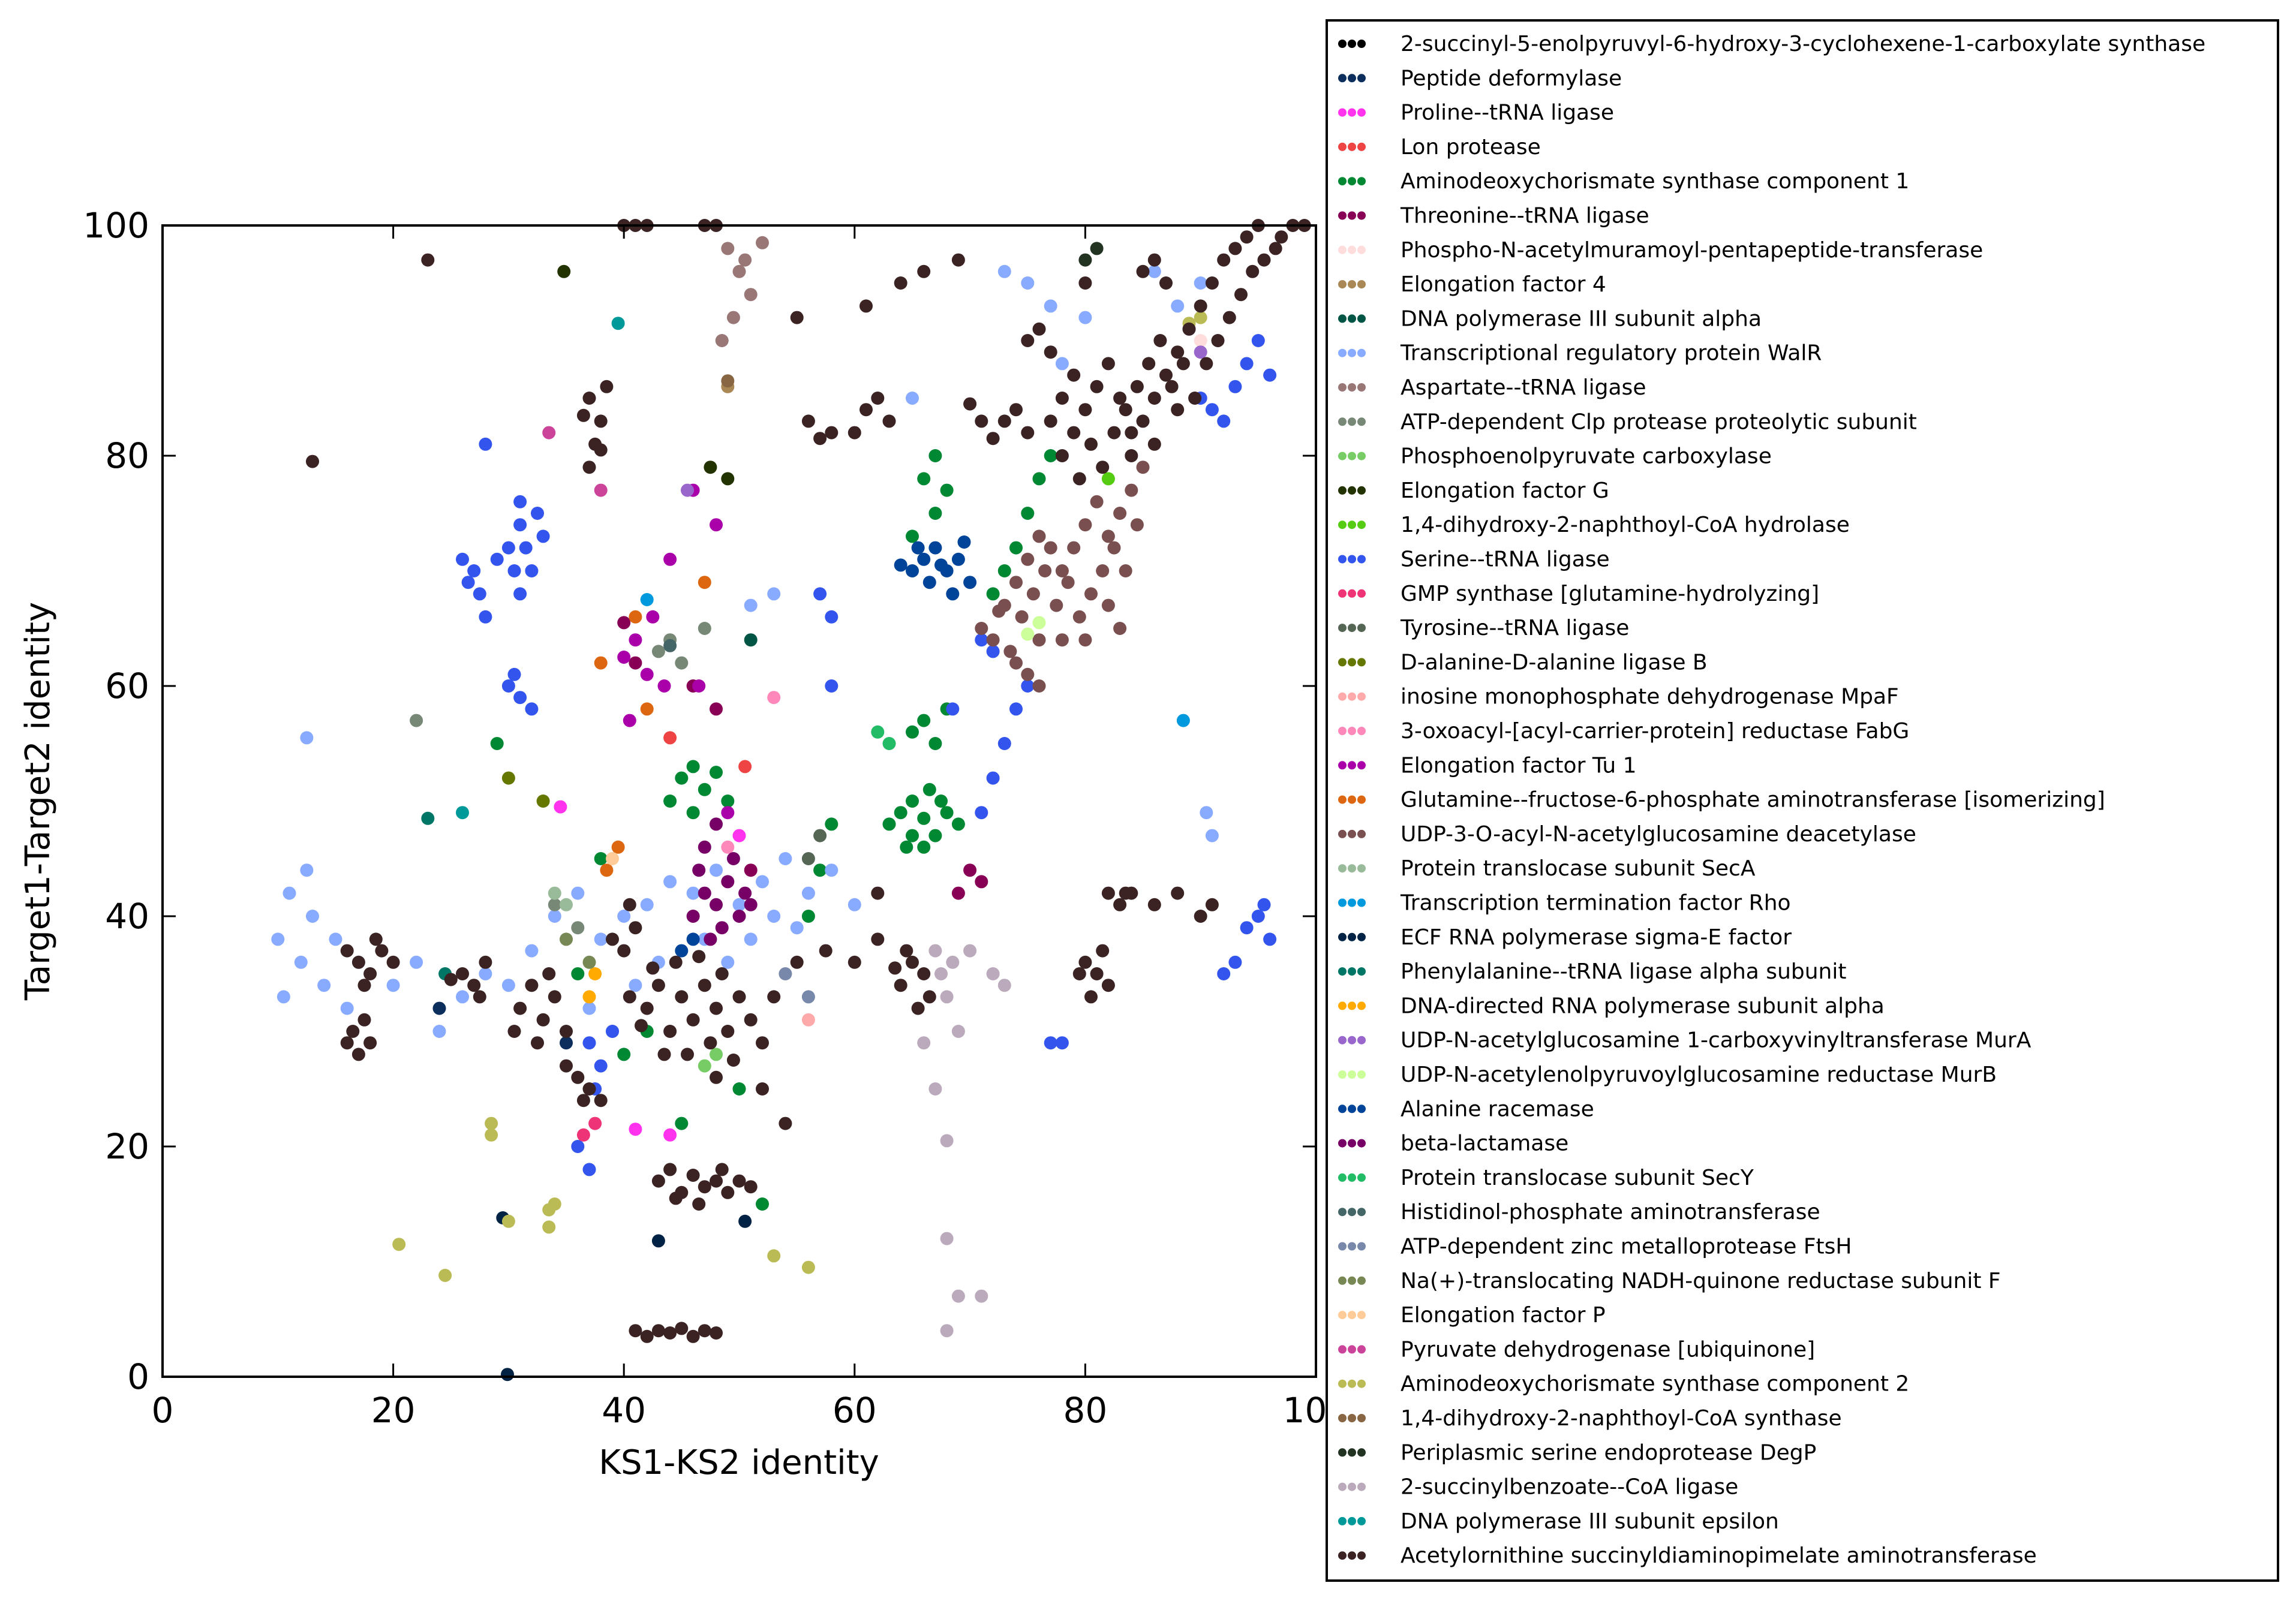  I want to click on y-tick-label: 20, so click(127, 1146).